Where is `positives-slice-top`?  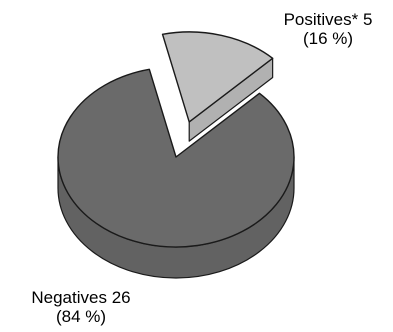 positives-slice-top is located at coordinates (217, 77).